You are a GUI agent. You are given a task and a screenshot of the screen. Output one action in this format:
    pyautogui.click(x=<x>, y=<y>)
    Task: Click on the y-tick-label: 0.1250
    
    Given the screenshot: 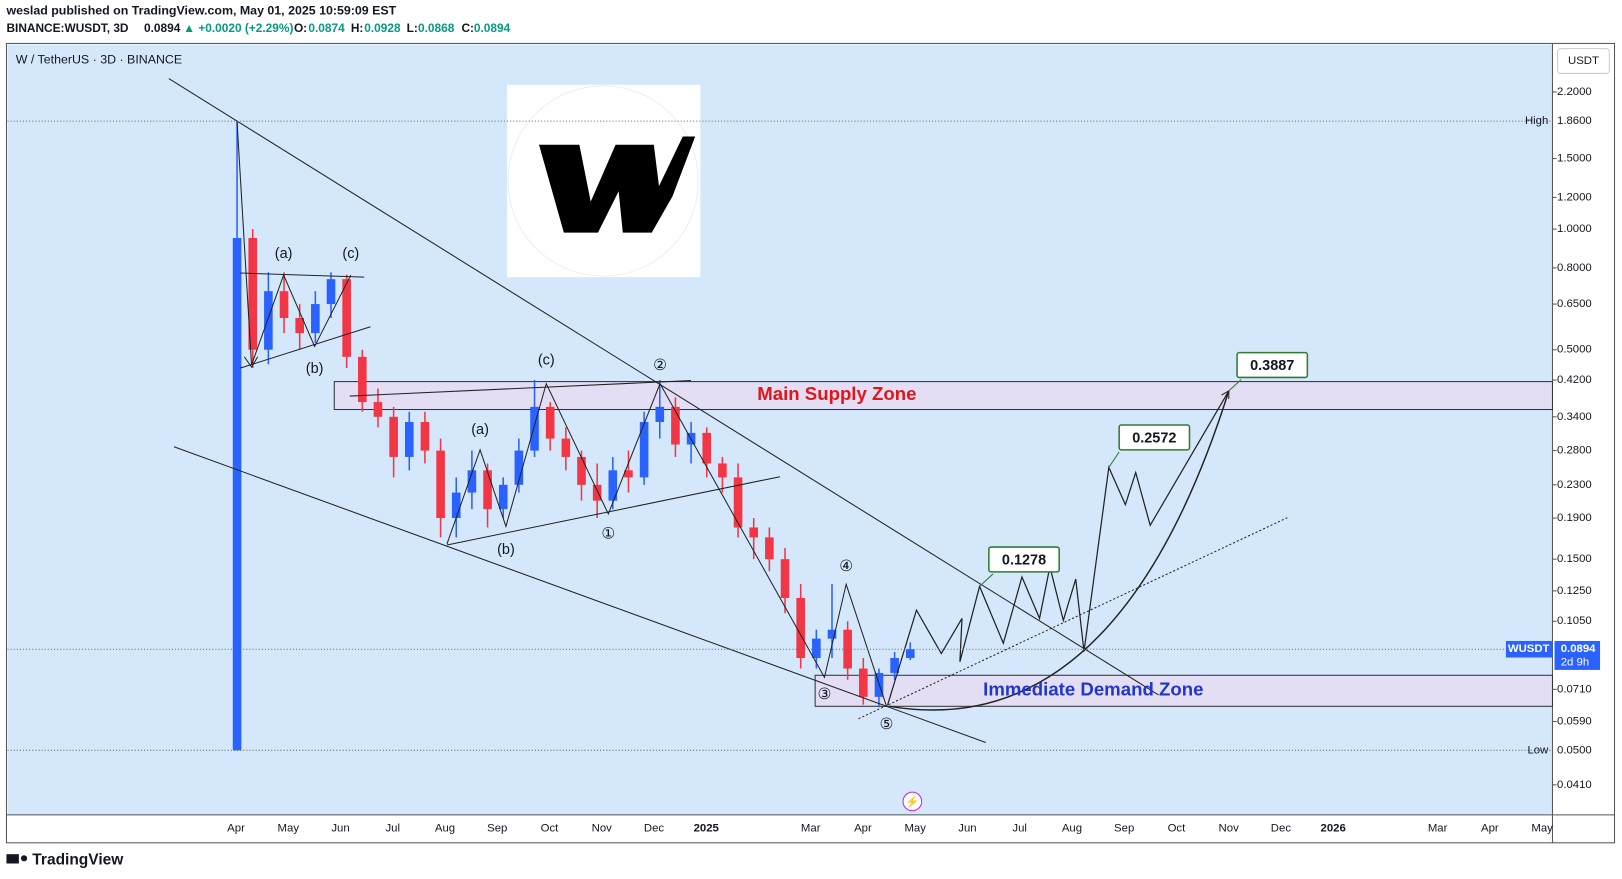 What is the action you would take?
    pyautogui.click(x=1574, y=591)
    